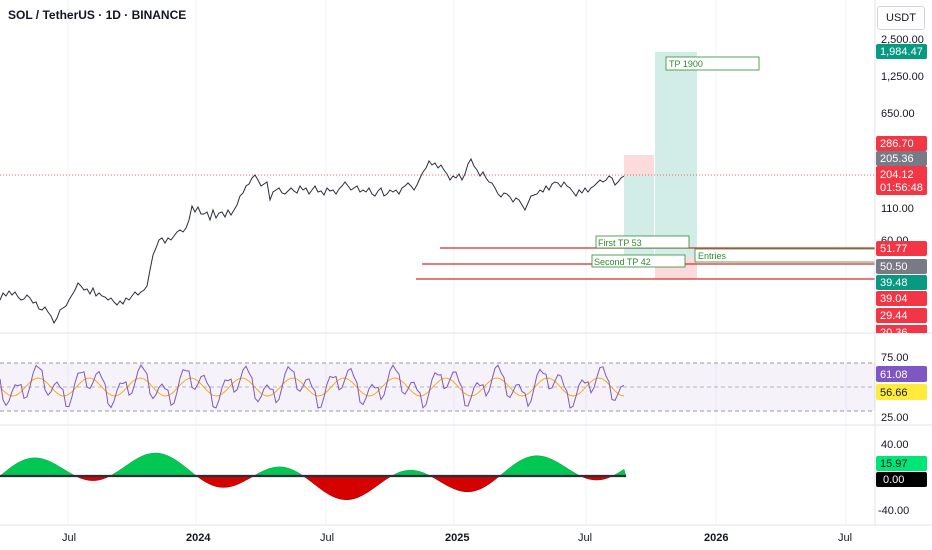 Image resolution: width=932 pixels, height=550 pixels. I want to click on price-badge-text: 29.44, so click(894, 316).